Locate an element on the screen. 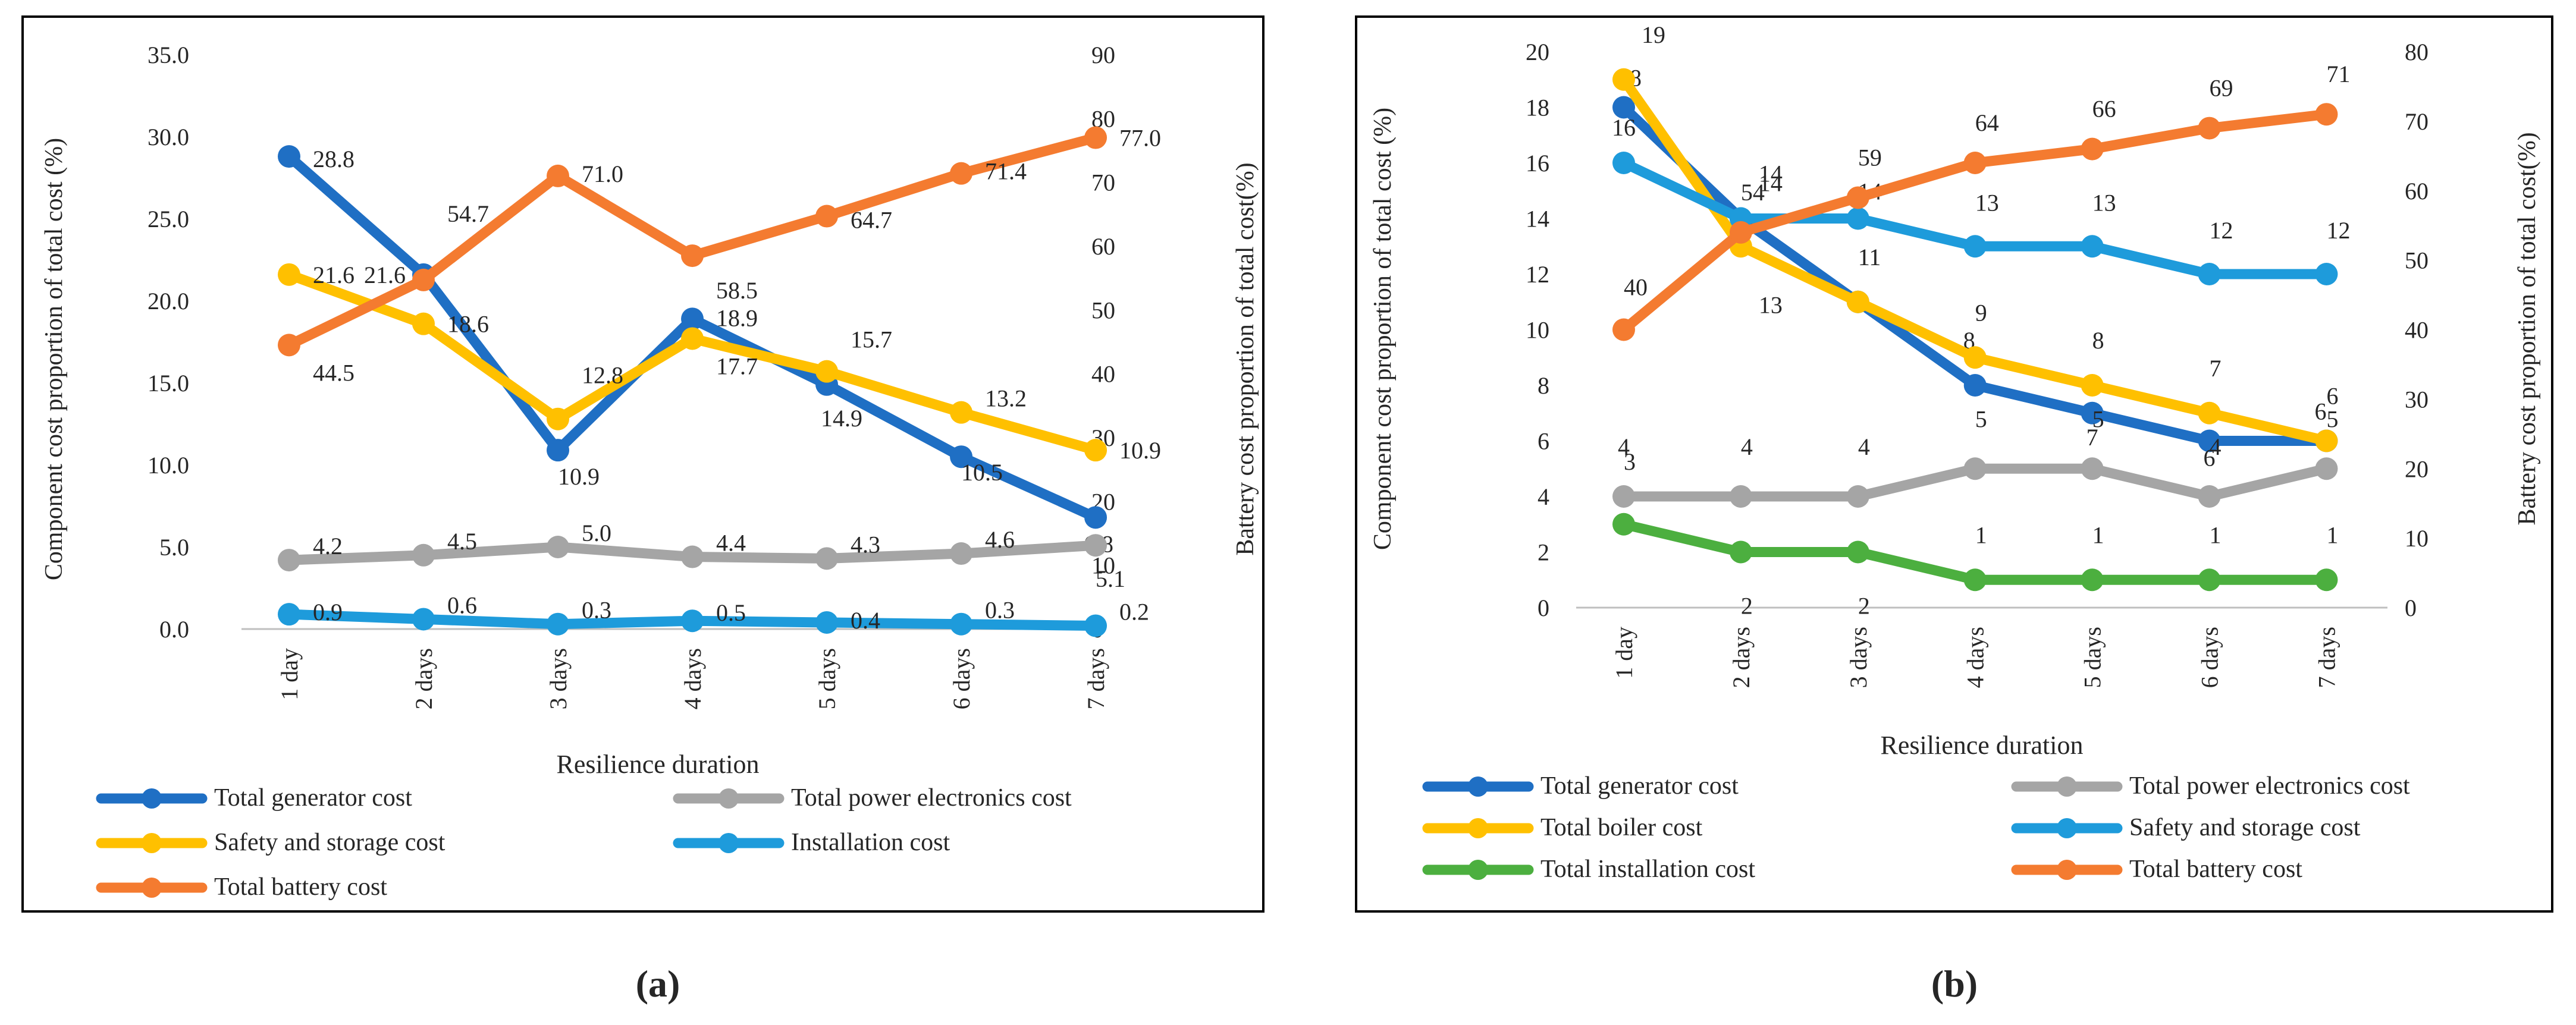 The height and width of the screenshot is (1025, 2576). pa-data-label: 5.0 is located at coordinates (596, 533).